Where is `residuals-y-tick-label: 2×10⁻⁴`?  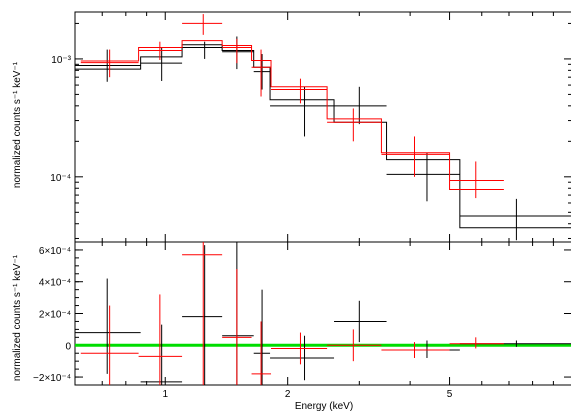
residuals-y-tick-label: 2×10⁻⁴ is located at coordinates (55, 315).